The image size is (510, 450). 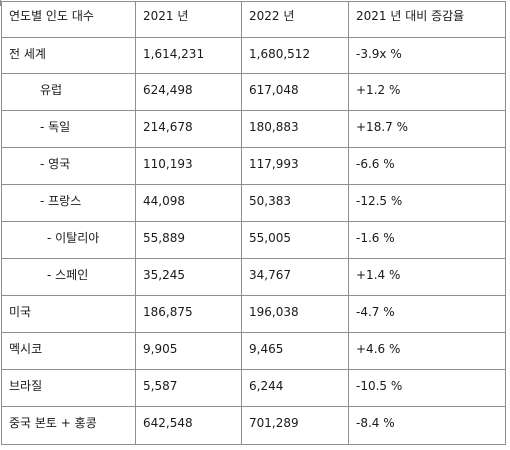 I want to click on value-2022: 6,244, so click(x=295, y=388).